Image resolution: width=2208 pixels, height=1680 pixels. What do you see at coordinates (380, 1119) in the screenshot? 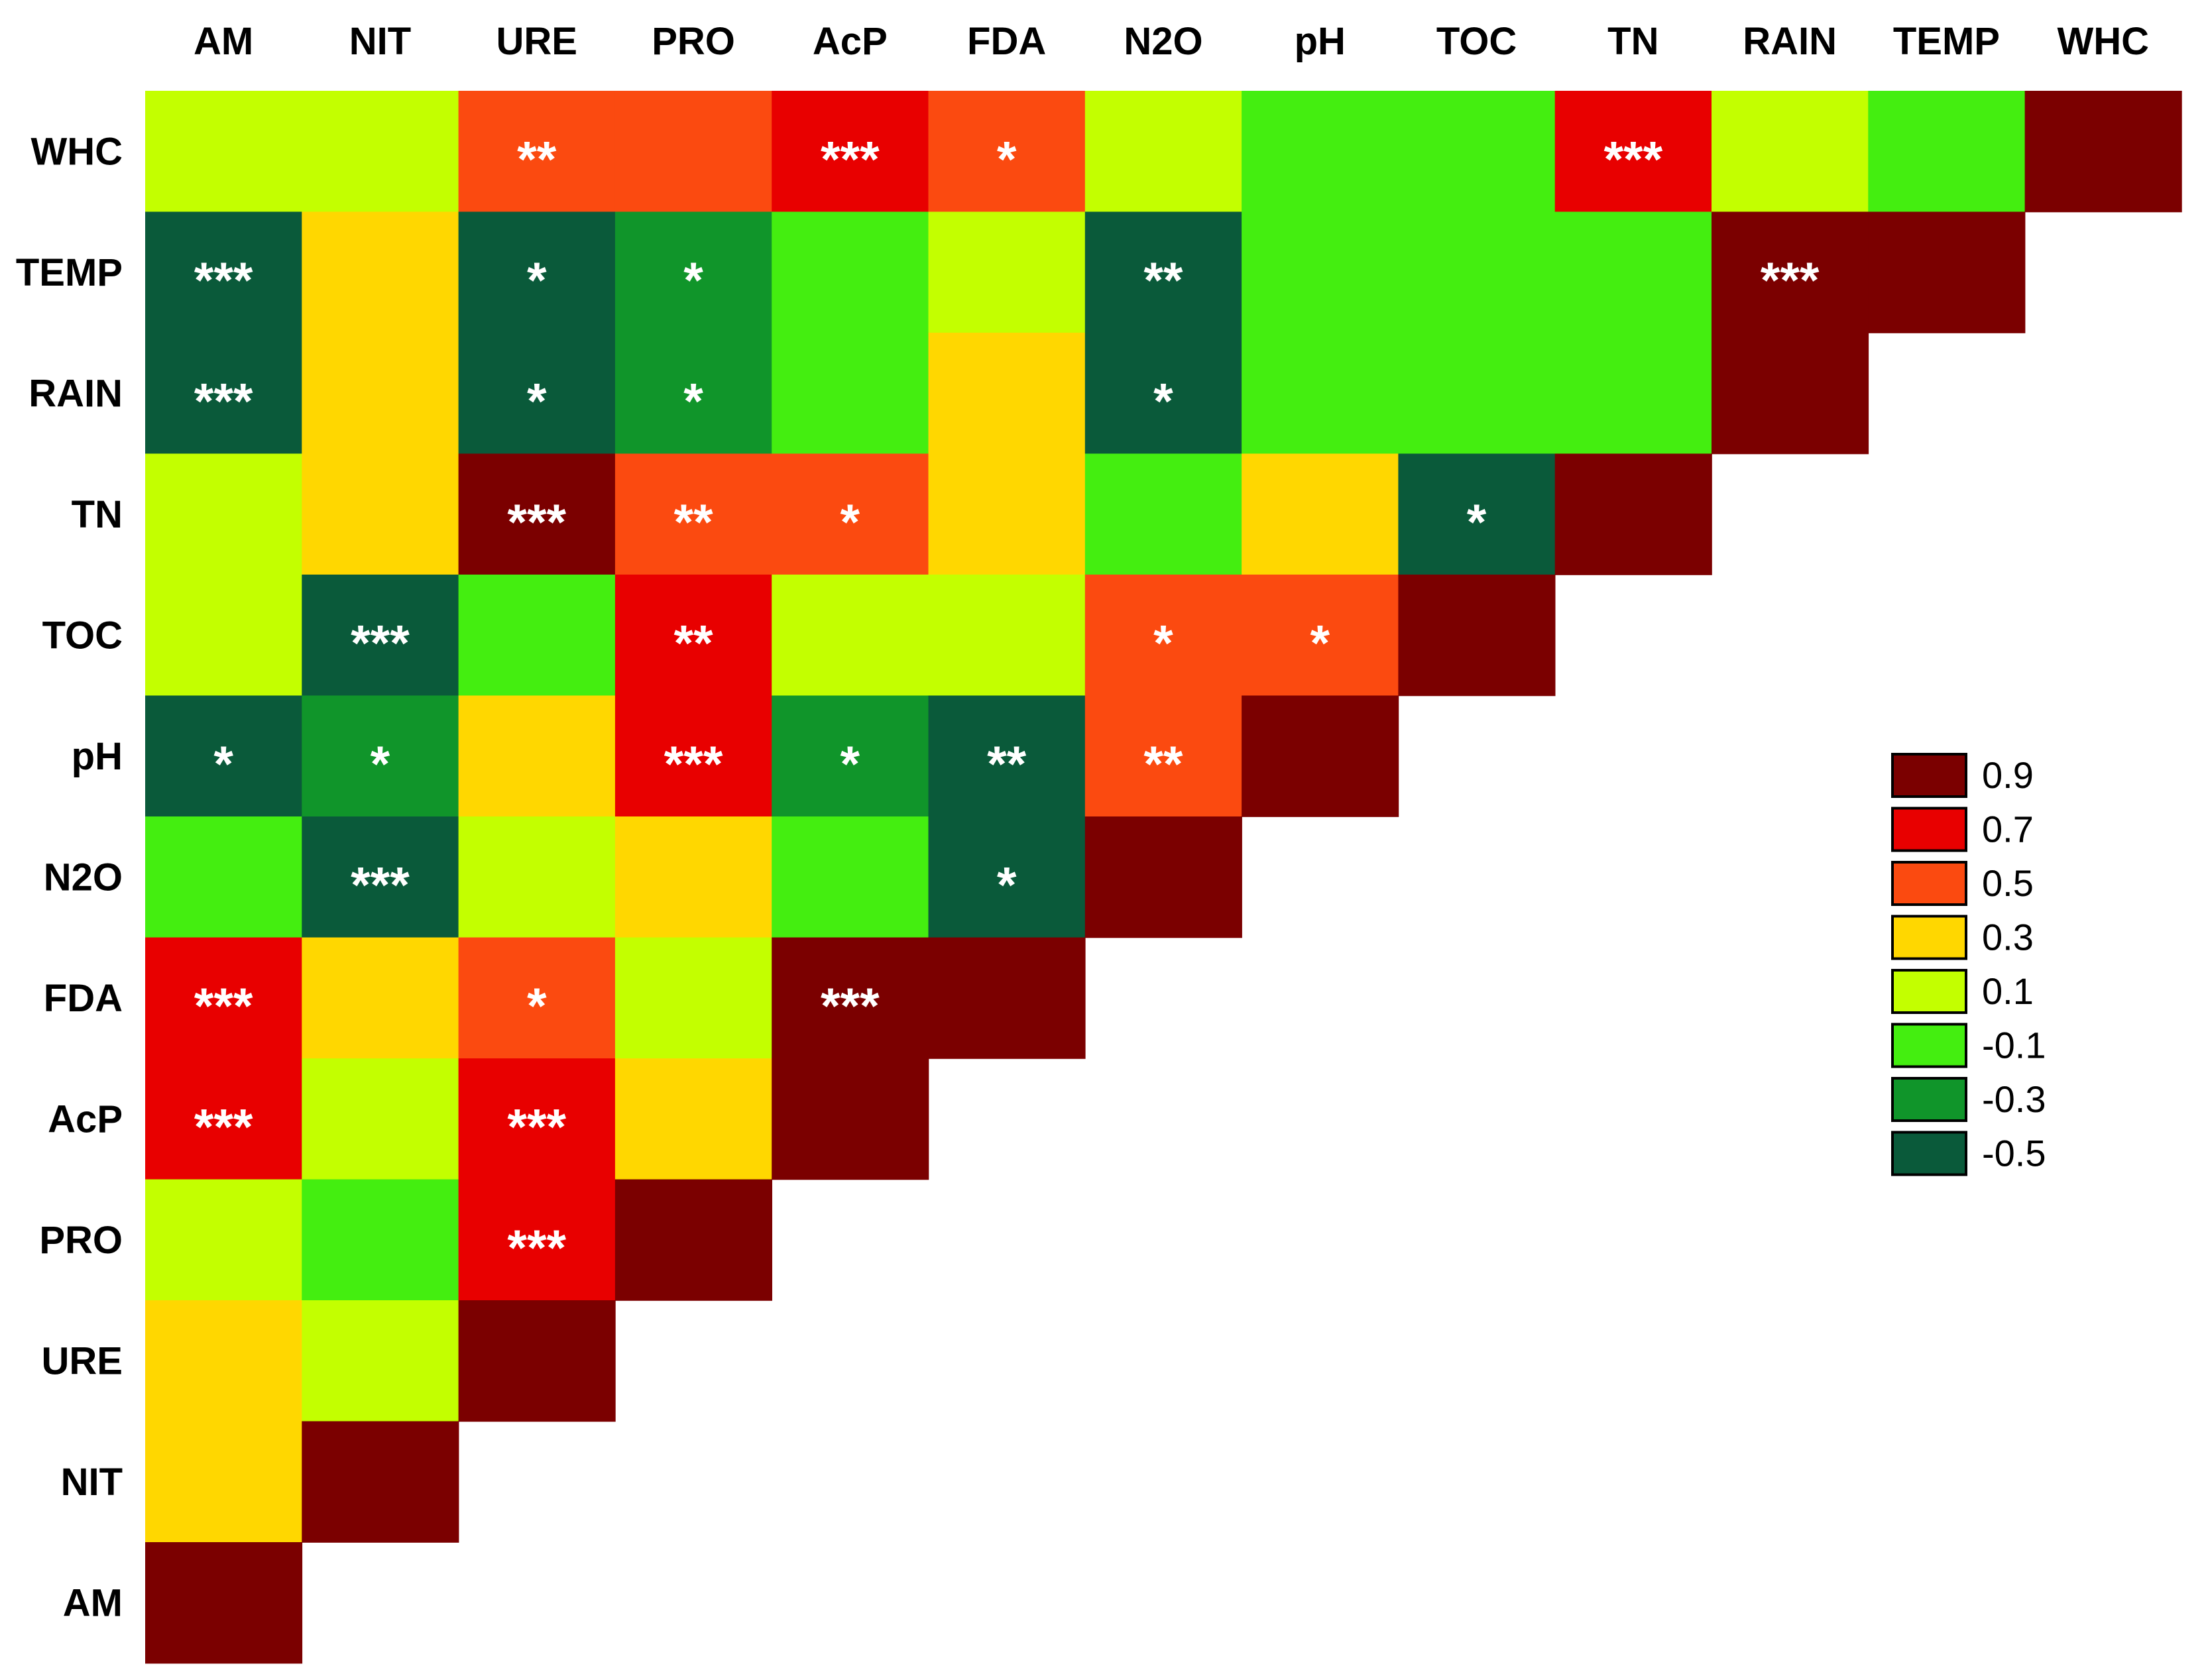
I see `heatmap-cell-acp-nit` at bounding box center [380, 1119].